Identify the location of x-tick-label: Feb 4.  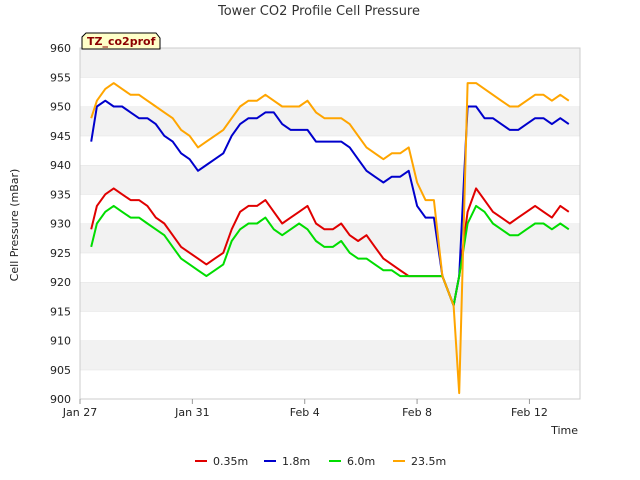
(305, 412).